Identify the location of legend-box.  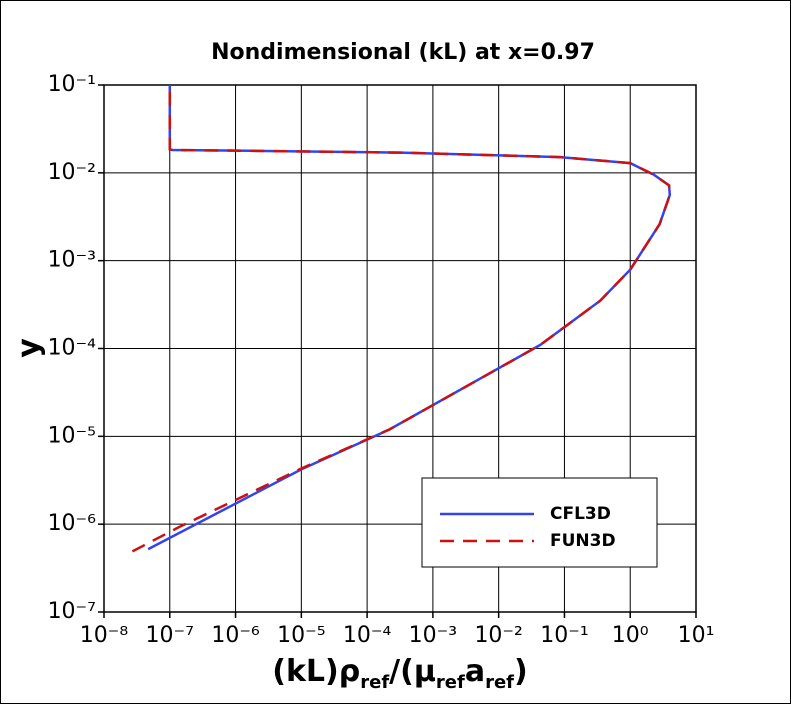
(539, 522).